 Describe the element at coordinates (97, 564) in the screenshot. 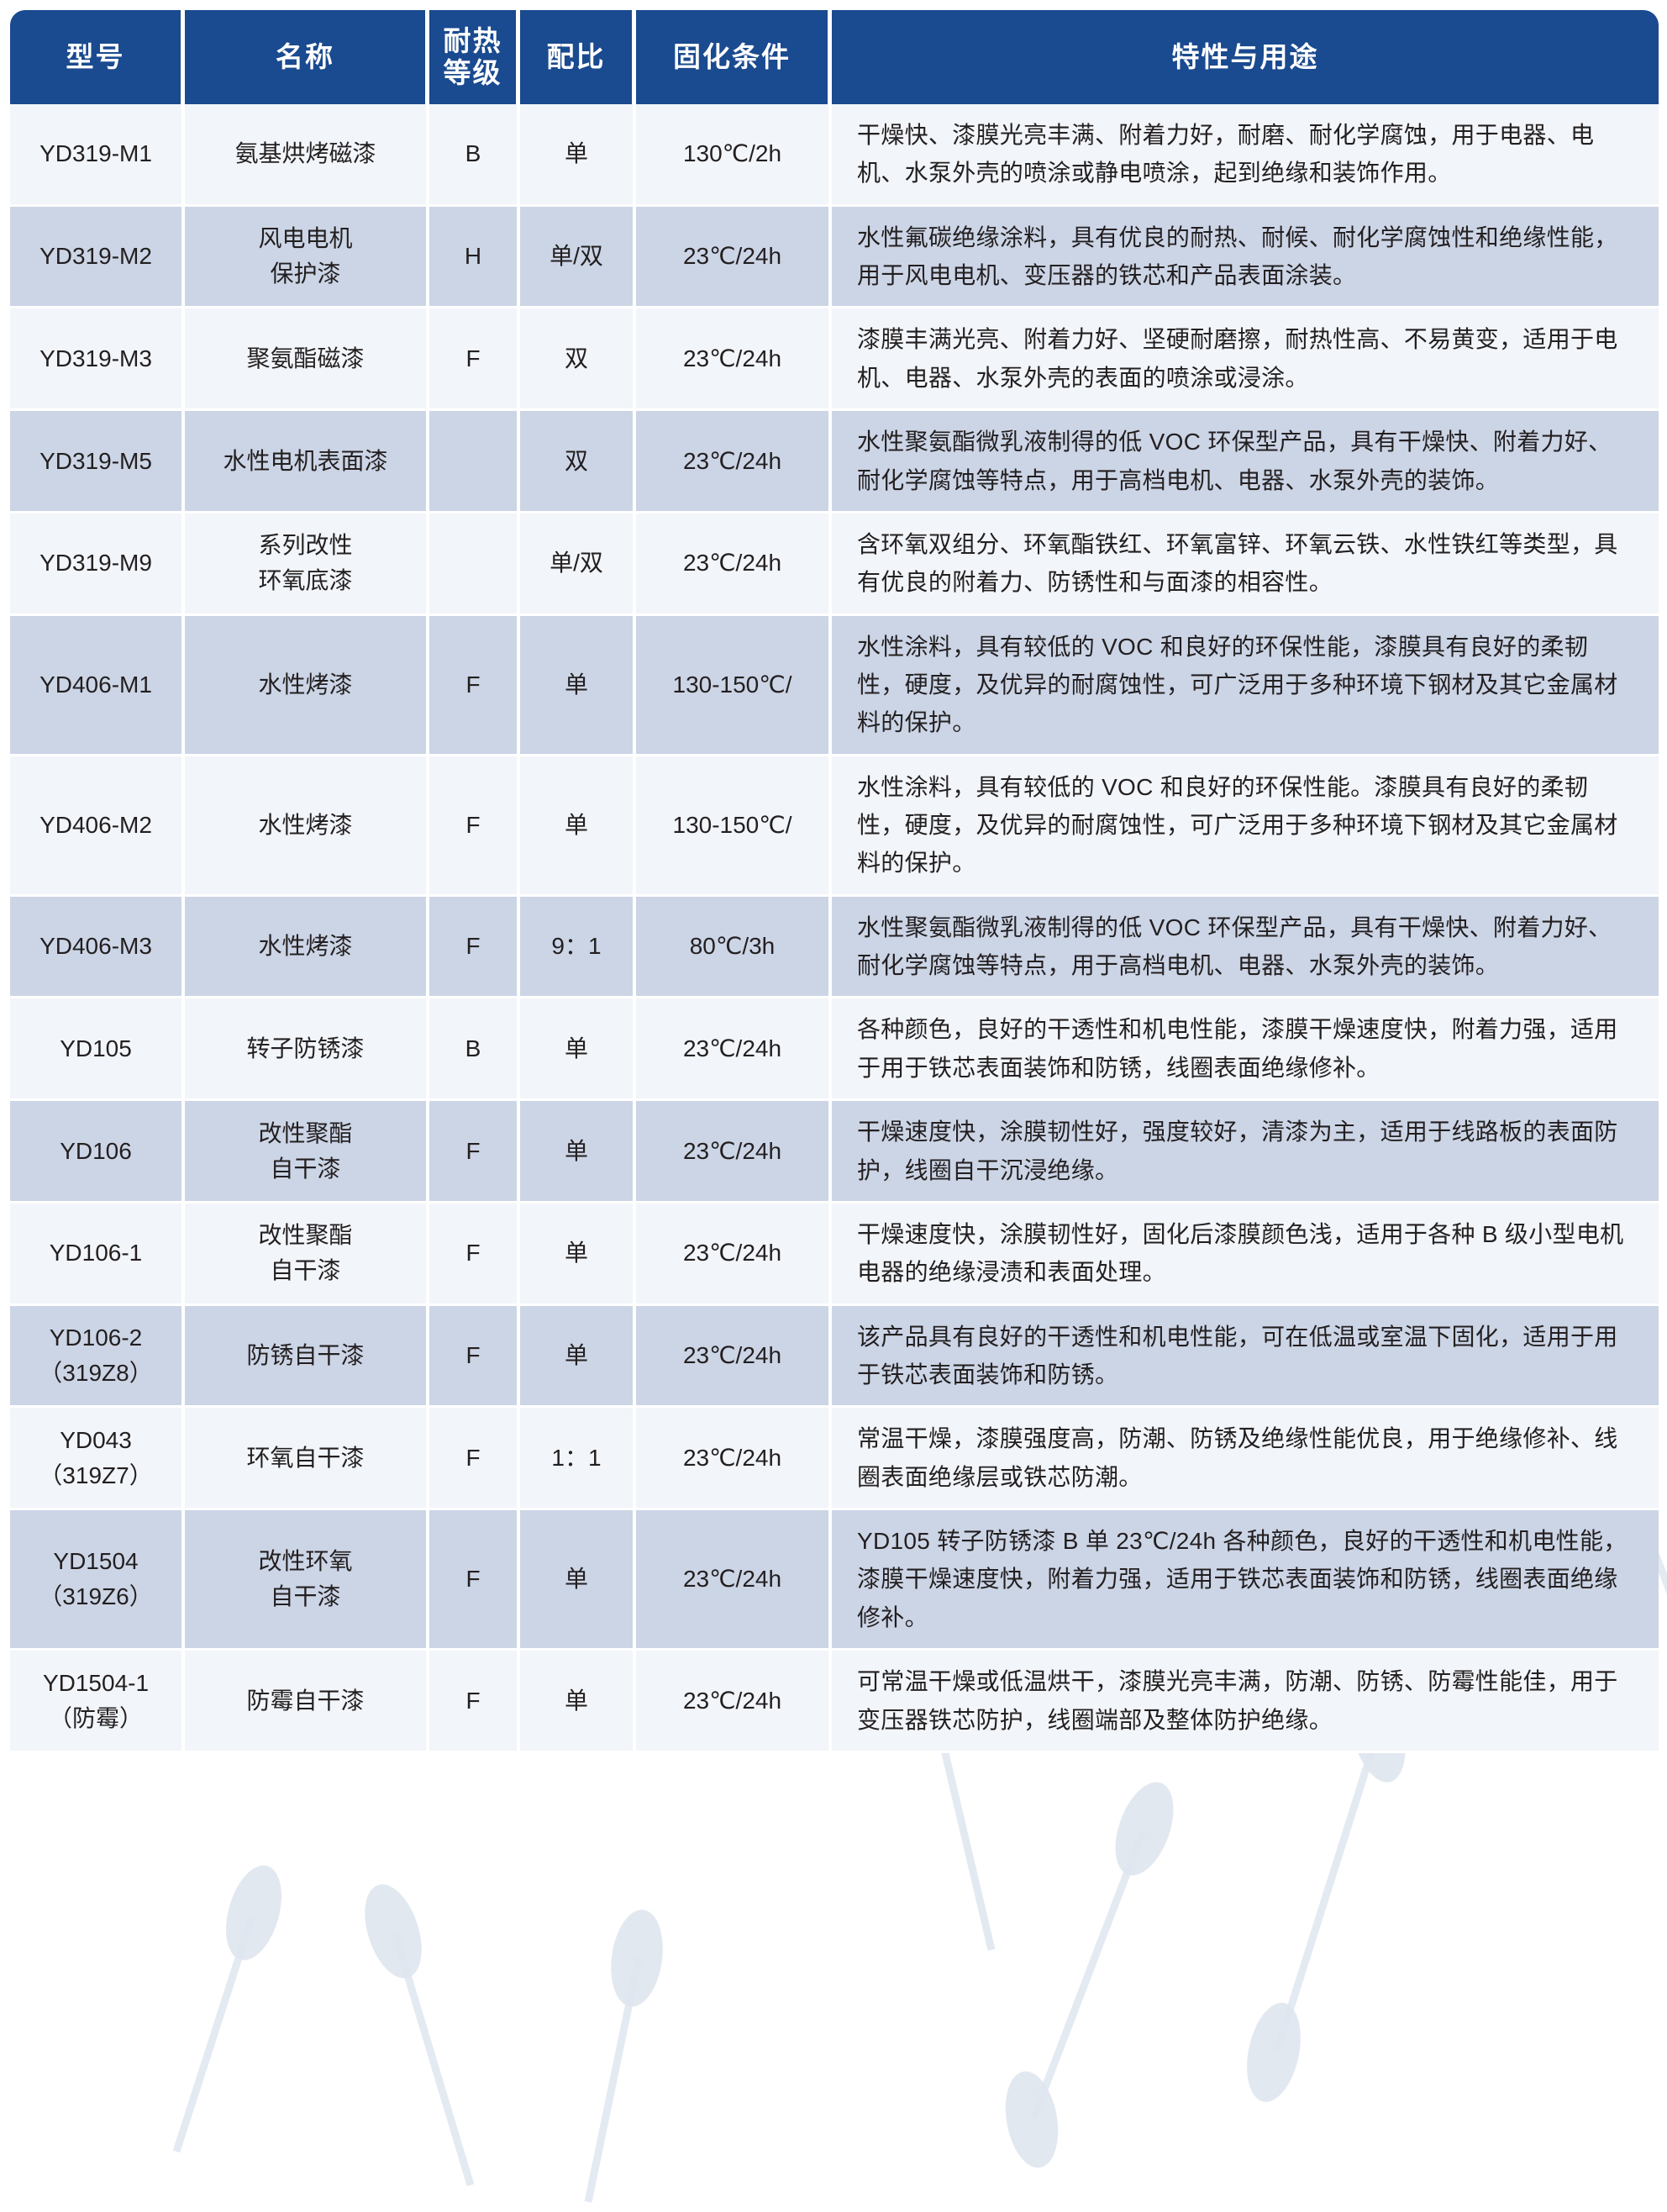

I see `cell-model: YD319-M9` at that location.